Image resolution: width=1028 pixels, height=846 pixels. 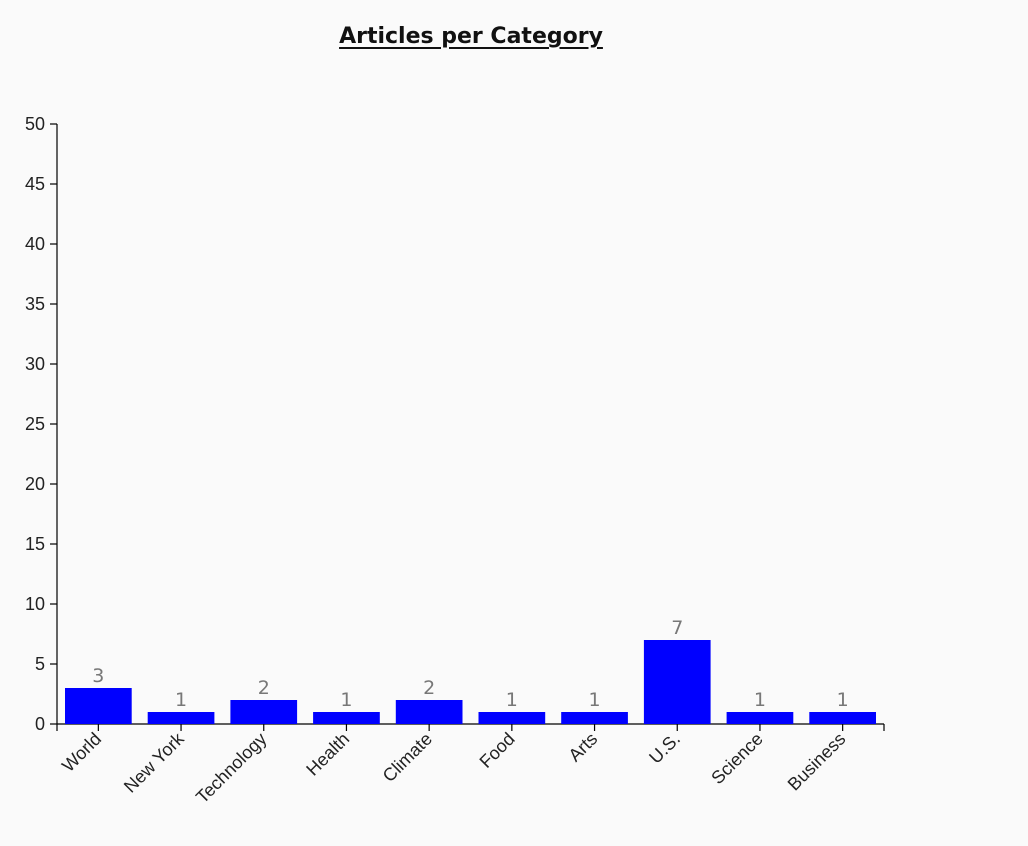 What do you see at coordinates (35, 364) in the screenshot?
I see `y-tick-label: 30` at bounding box center [35, 364].